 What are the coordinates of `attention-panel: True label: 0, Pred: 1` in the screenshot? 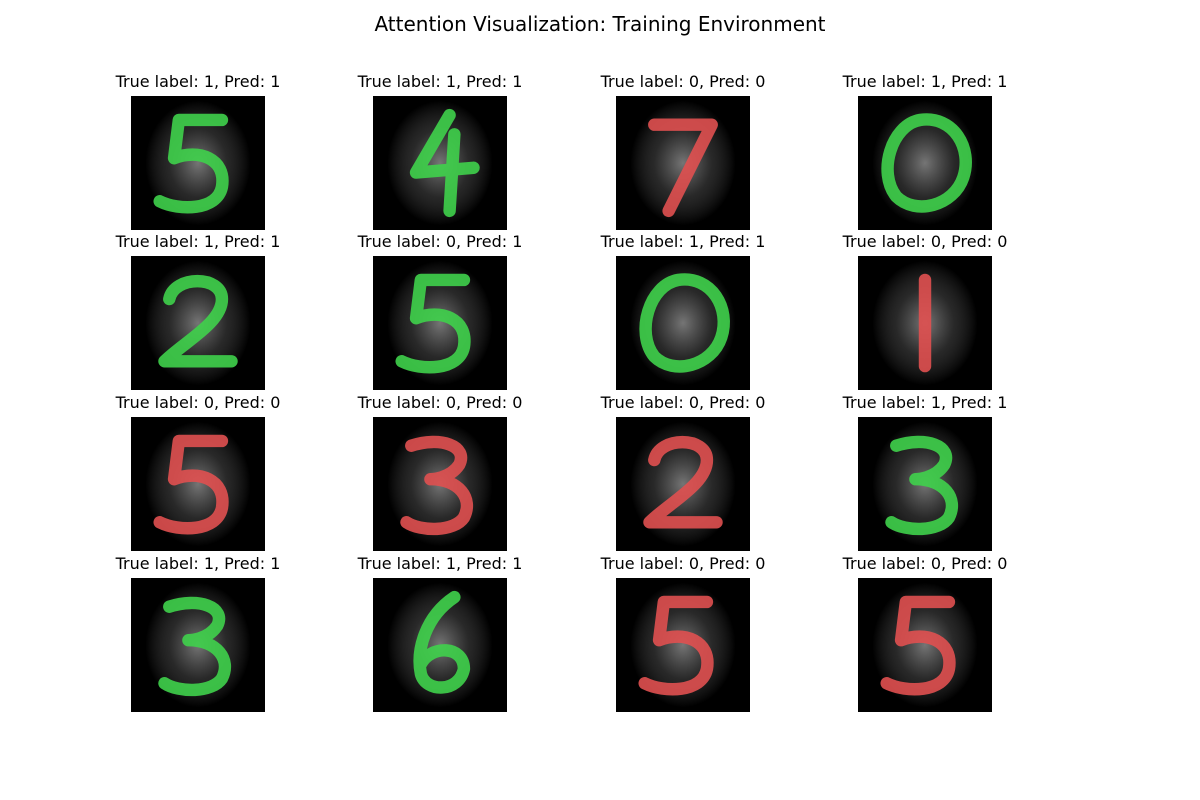 It's located at (440, 313).